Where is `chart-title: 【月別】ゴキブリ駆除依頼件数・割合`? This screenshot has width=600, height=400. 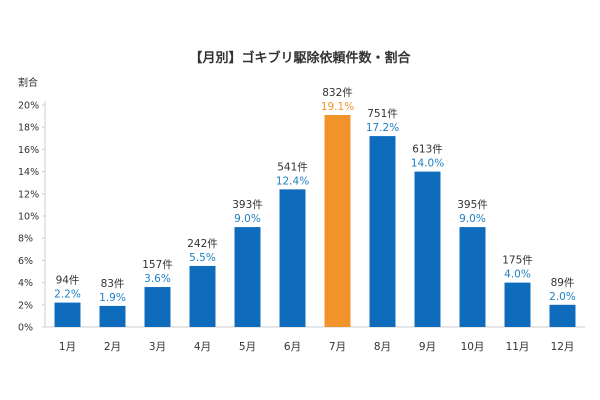
chart-title: 【月別】ゴキブリ駆除依頼件数・割合 is located at coordinates (300, 58).